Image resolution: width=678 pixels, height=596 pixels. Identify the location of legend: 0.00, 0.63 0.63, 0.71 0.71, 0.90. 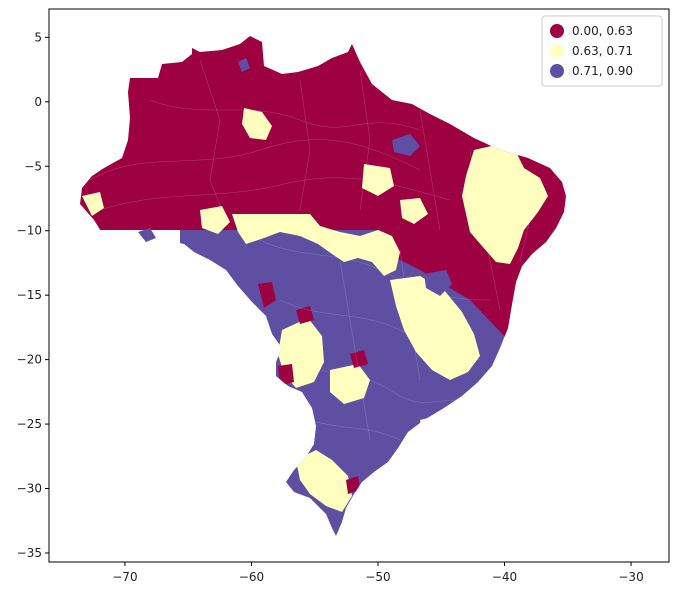
(602, 51).